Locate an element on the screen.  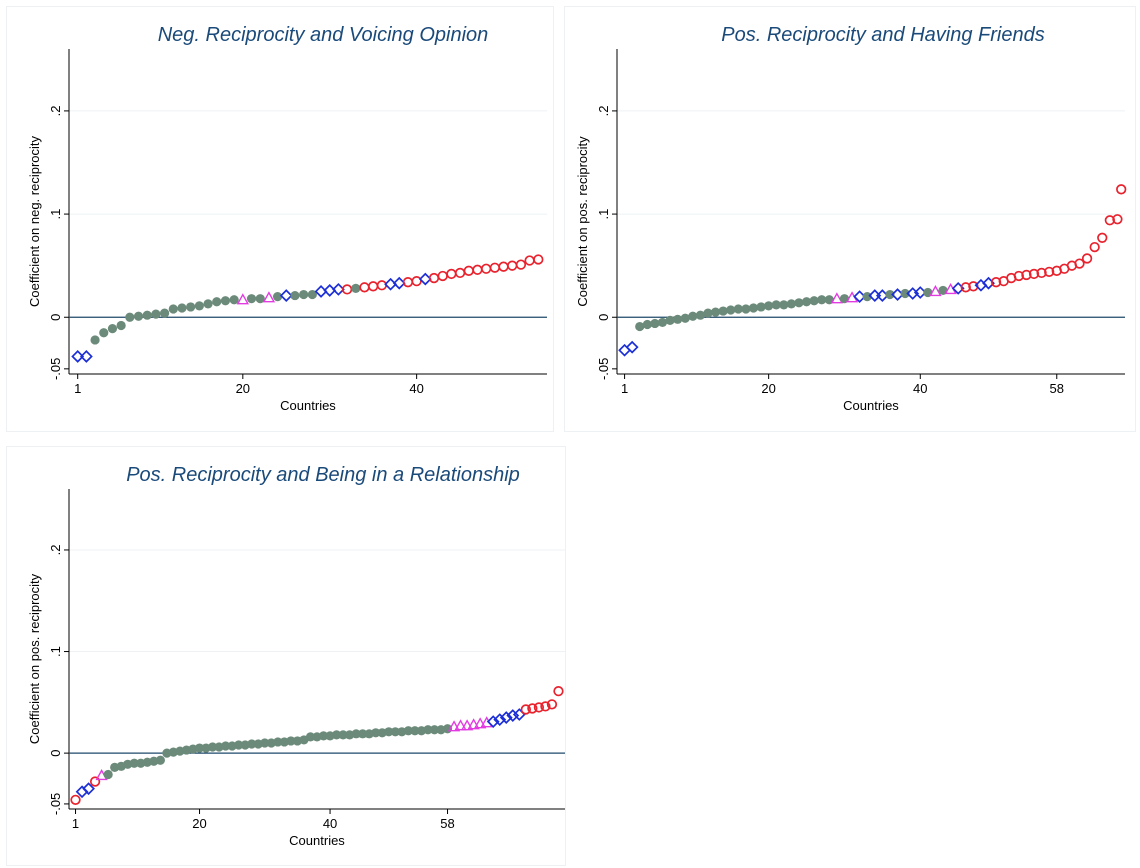
chart-title: Neg. Reciprocity and Voicing Opinion is located at coordinates (323, 35).